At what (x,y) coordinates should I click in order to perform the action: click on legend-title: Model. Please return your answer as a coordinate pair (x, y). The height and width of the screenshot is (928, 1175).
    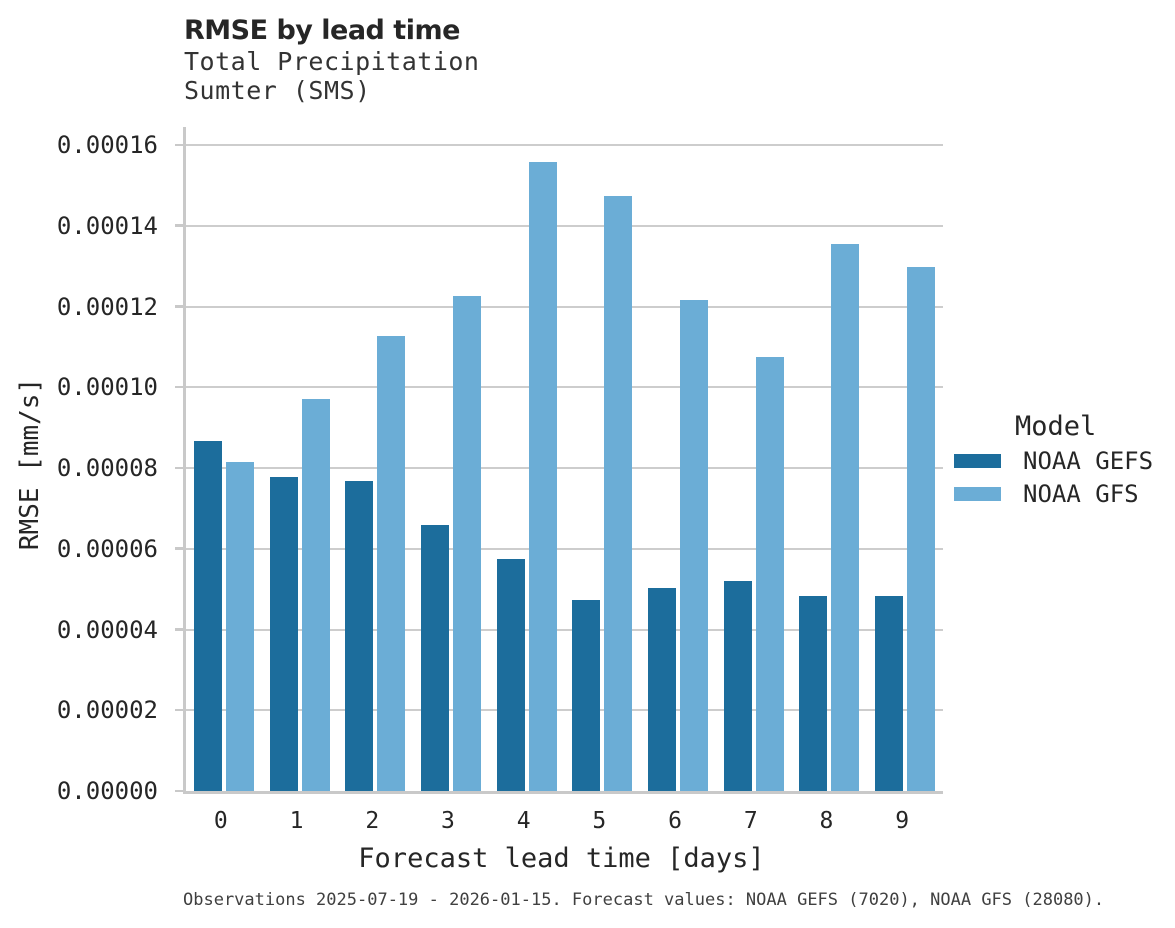
    Looking at the image, I should click on (1056, 426).